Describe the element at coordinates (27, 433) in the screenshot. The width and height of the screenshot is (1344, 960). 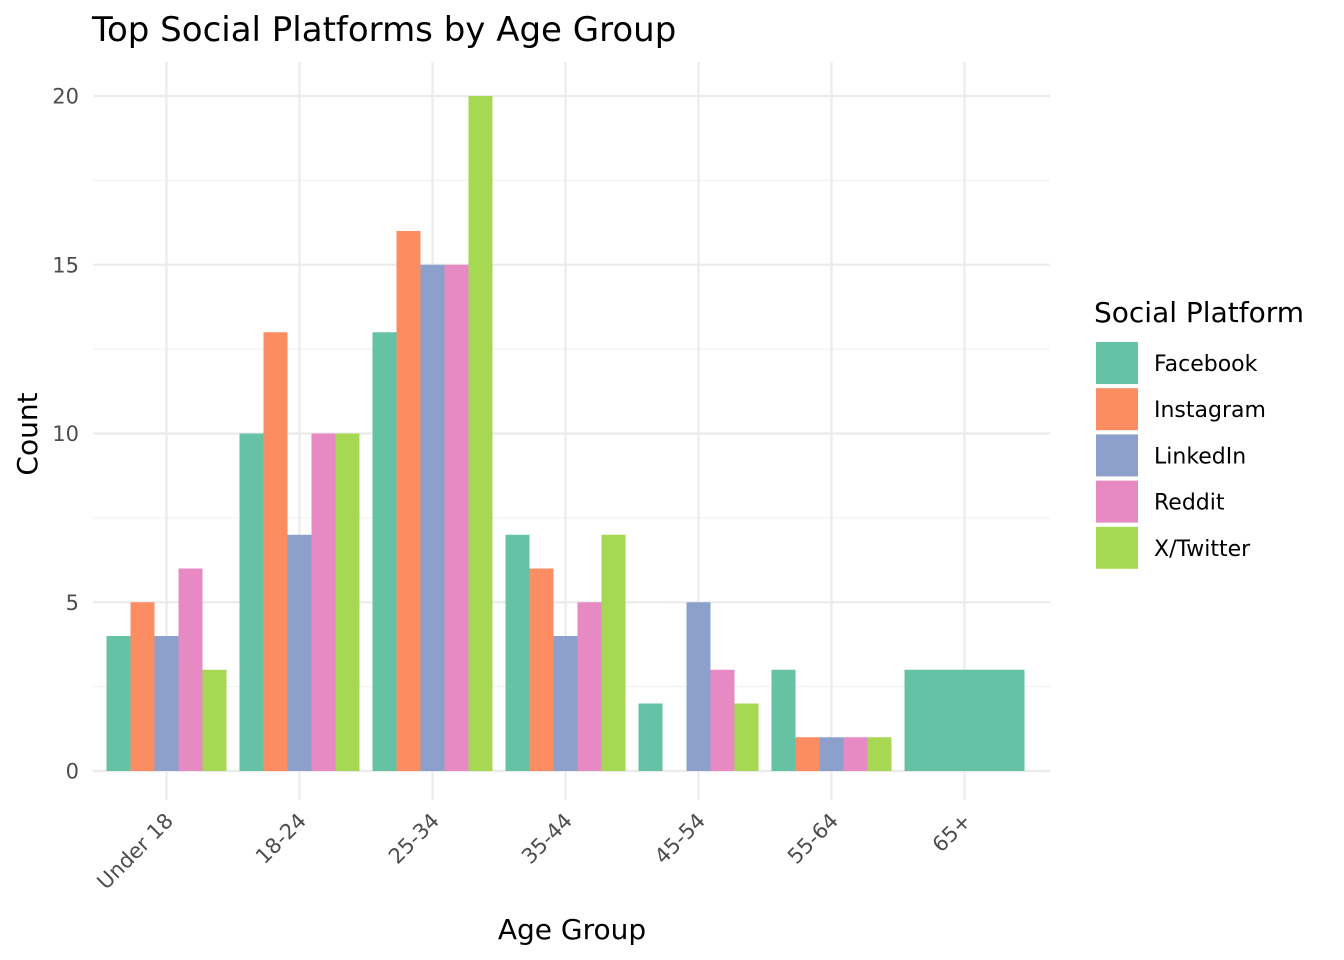
I see `y-axis-title: Count` at that location.